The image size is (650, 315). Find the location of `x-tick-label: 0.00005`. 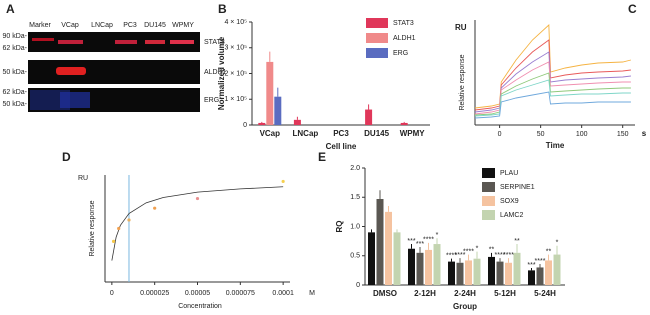

x-tick-label: 0.00005 is located at coordinates (197, 293).